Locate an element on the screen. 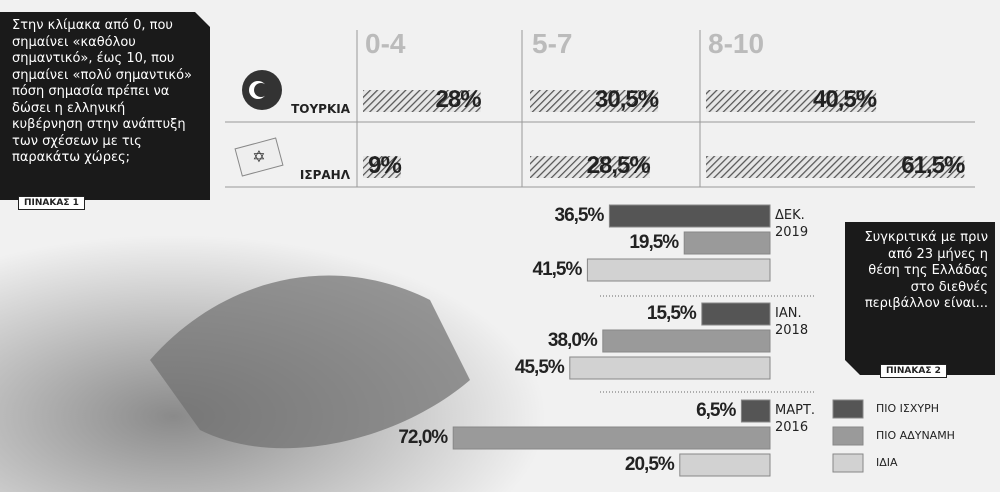 The height and width of the screenshot is (492, 1000). value-label: 9% is located at coordinates (385, 165).